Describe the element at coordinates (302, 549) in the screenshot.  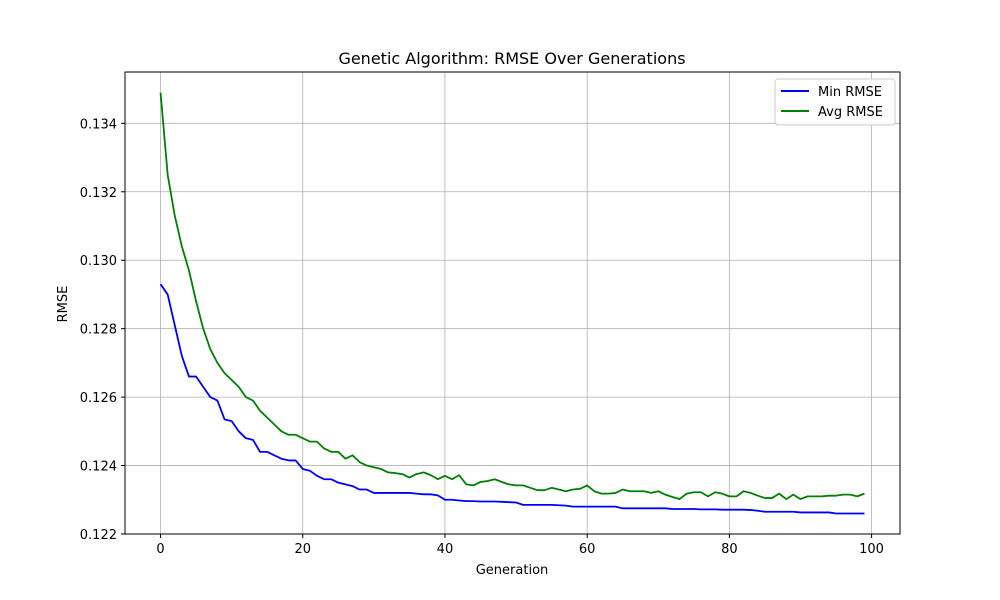
I see `x-tick-label: 20` at that location.